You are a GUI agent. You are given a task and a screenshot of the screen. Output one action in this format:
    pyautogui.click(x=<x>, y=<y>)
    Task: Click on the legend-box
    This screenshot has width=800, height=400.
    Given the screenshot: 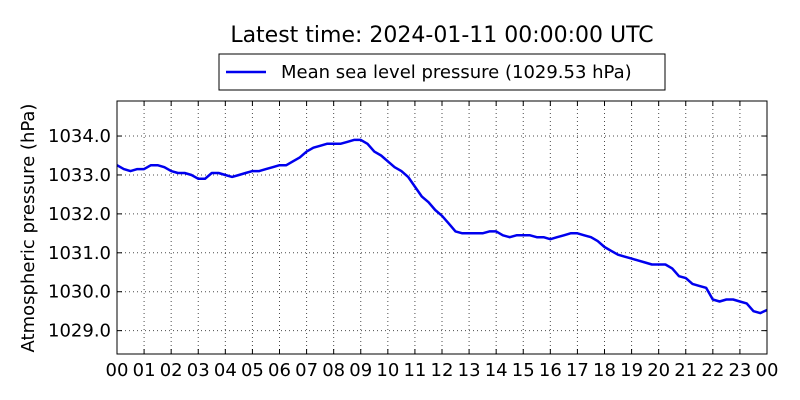 What is the action you would take?
    pyautogui.click(x=442, y=72)
    